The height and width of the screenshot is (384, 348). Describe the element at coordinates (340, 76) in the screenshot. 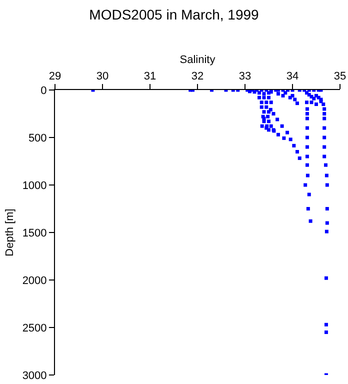

I see `x-tick-label: 35` at that location.